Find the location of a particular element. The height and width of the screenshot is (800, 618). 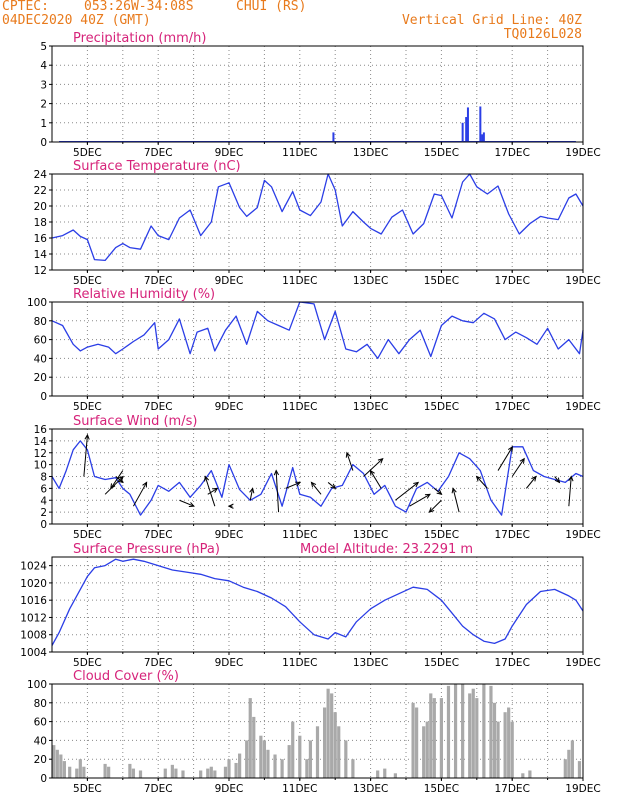

wind-ytick-label: 8 is located at coordinates (43, 478).